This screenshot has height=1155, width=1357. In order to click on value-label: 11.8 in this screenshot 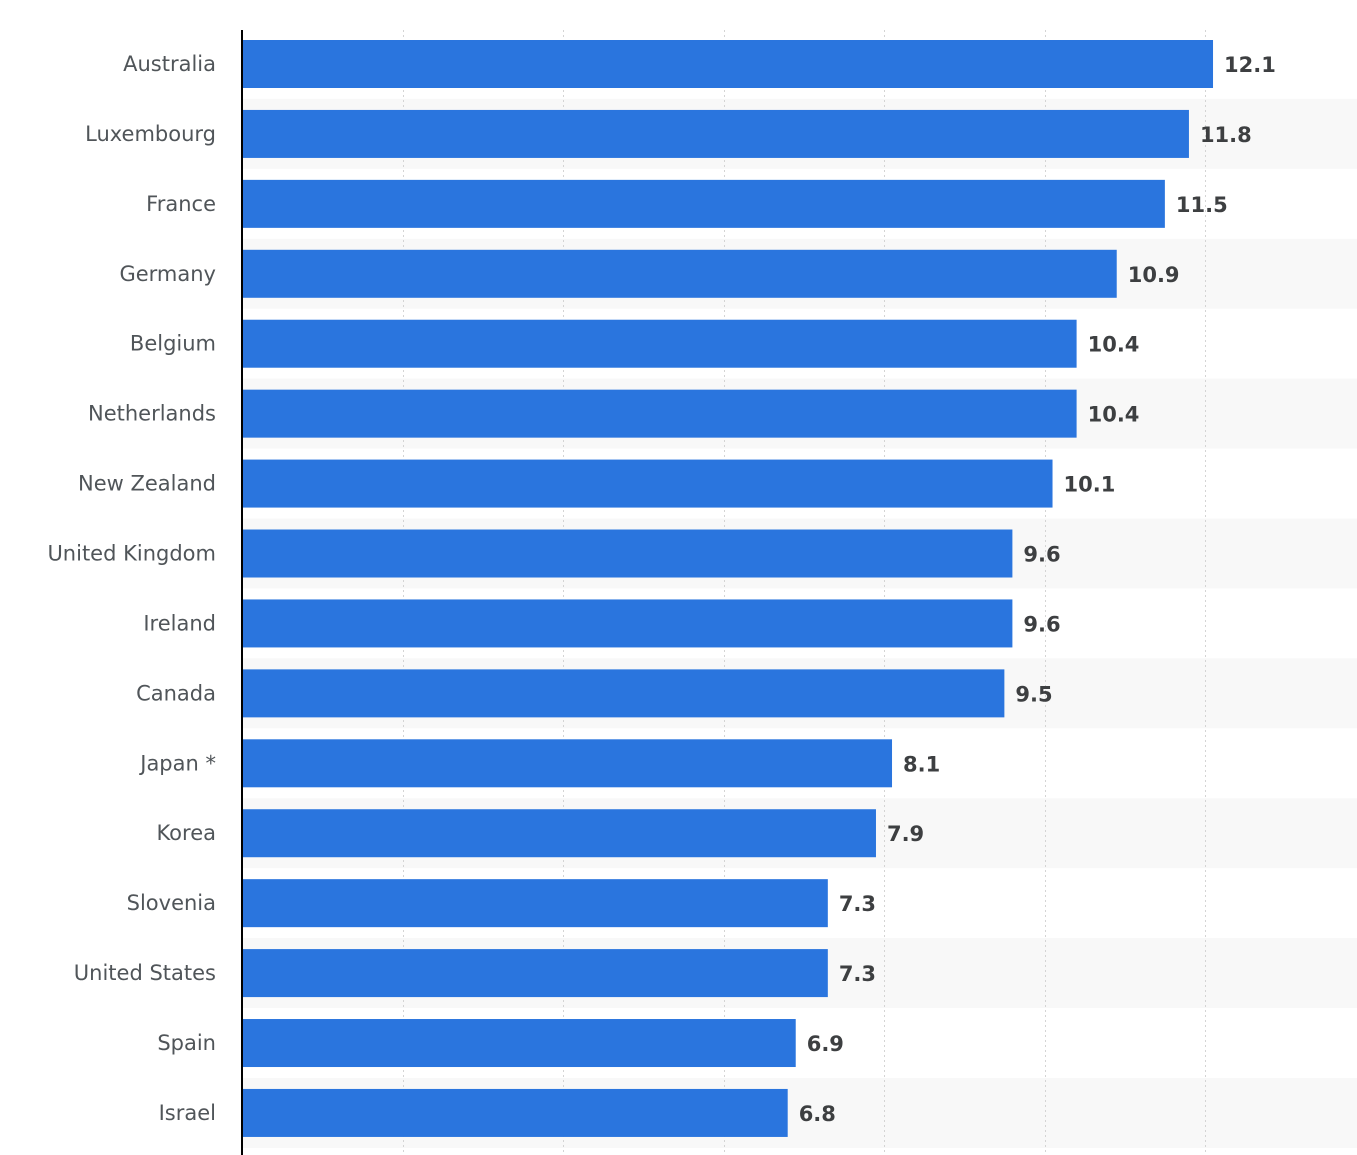, I will do `click(1226, 135)`.